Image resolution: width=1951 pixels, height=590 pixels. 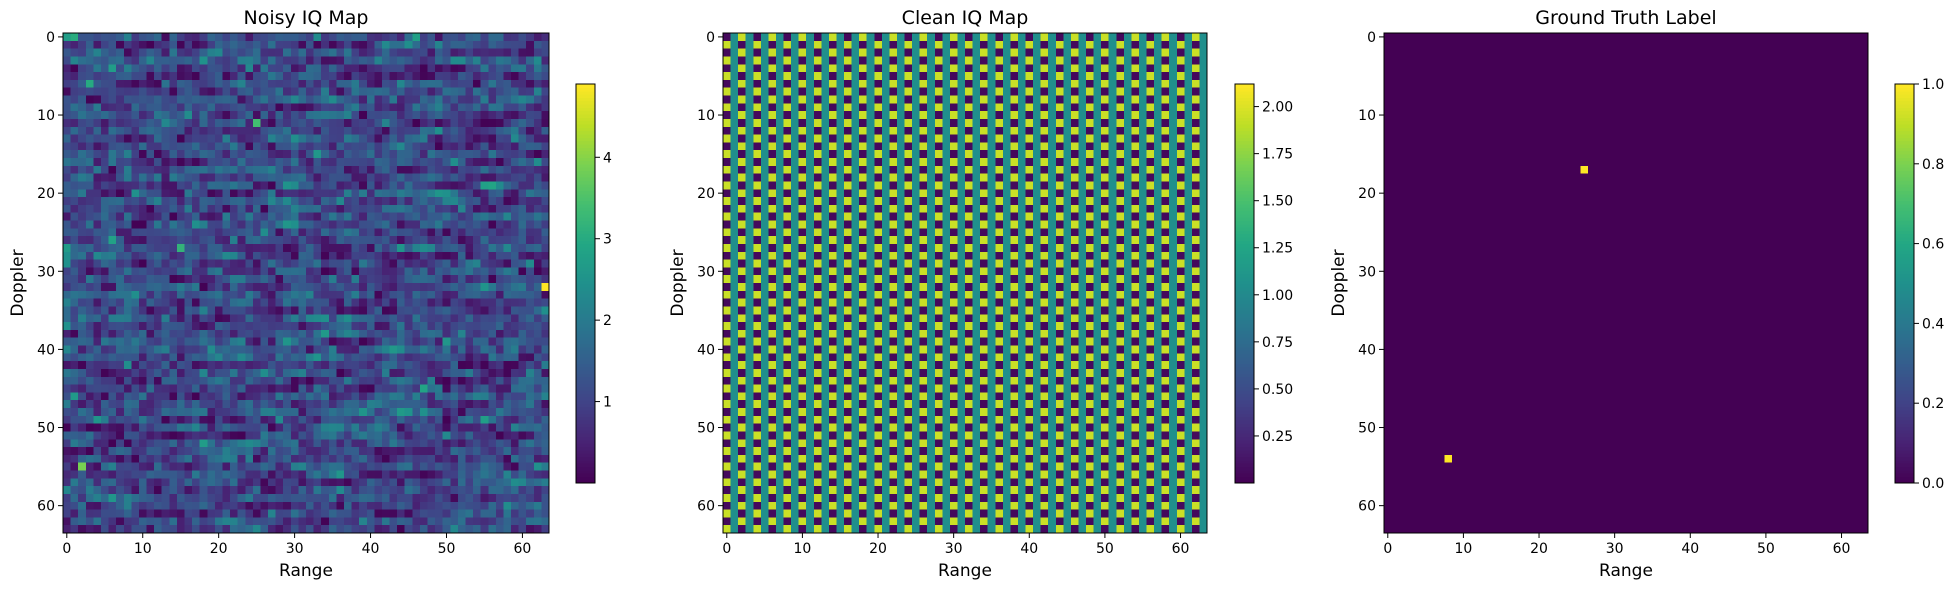 I want to click on chart-title: Noisy IQ Map, so click(x=306, y=18).